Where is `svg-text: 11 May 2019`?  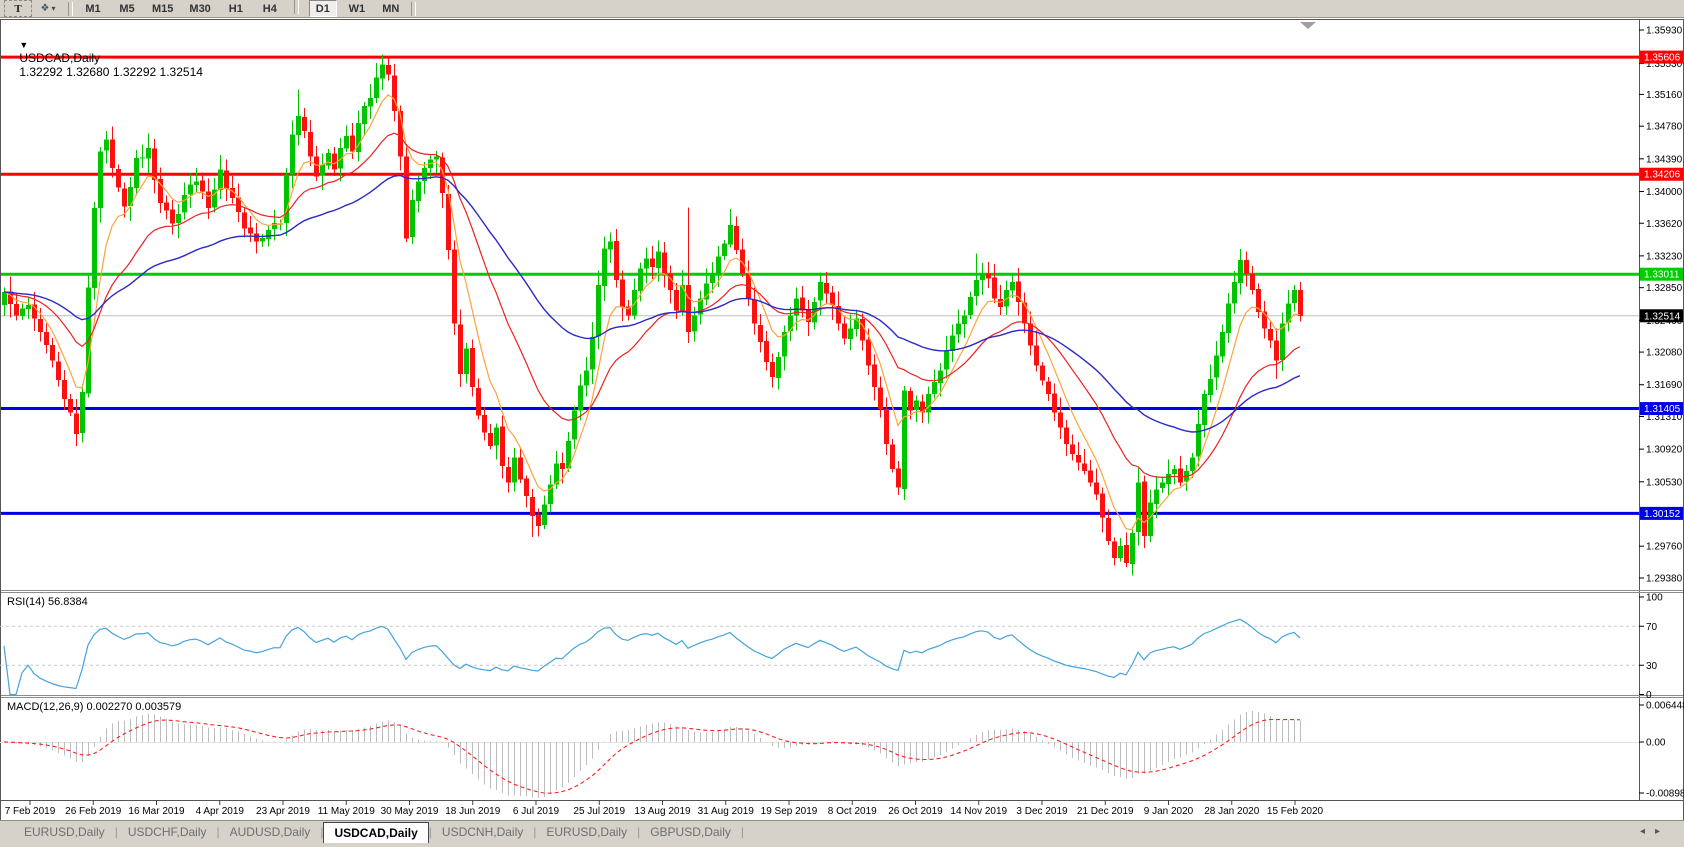 svg-text: 11 May 2019 is located at coordinates (347, 811).